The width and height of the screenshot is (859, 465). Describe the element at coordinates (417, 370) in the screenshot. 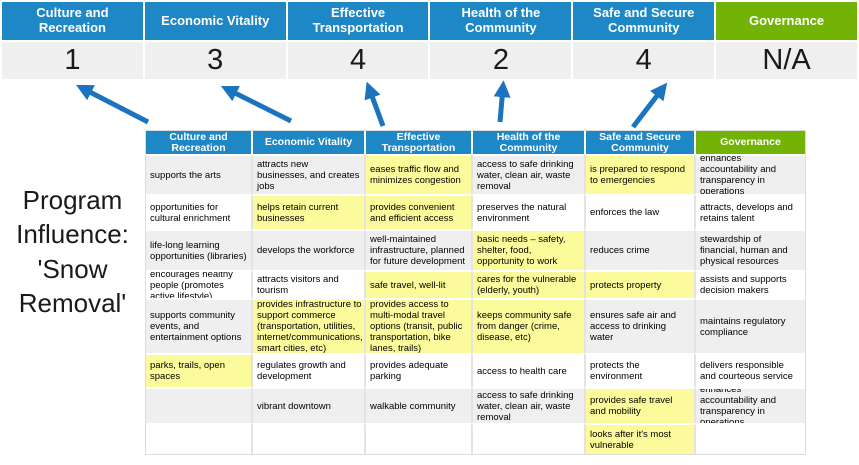

I see `matrix-cell-r6-c3: provides adequate parking` at that location.